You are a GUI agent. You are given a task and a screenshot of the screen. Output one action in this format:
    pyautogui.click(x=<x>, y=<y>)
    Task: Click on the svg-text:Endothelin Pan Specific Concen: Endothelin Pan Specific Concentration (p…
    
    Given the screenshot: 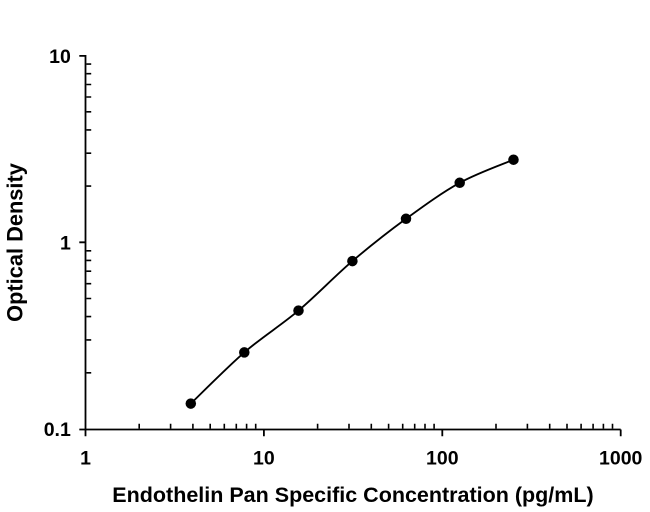 What is the action you would take?
    pyautogui.click(x=352, y=495)
    